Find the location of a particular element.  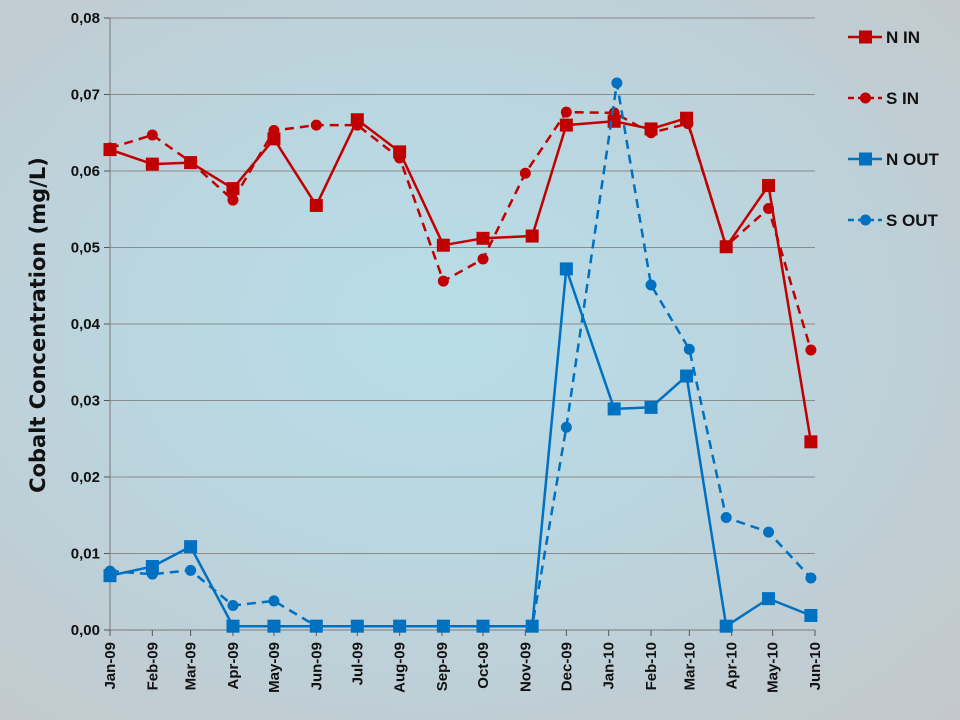

legend-entry: N IN is located at coordinates (884, 37).